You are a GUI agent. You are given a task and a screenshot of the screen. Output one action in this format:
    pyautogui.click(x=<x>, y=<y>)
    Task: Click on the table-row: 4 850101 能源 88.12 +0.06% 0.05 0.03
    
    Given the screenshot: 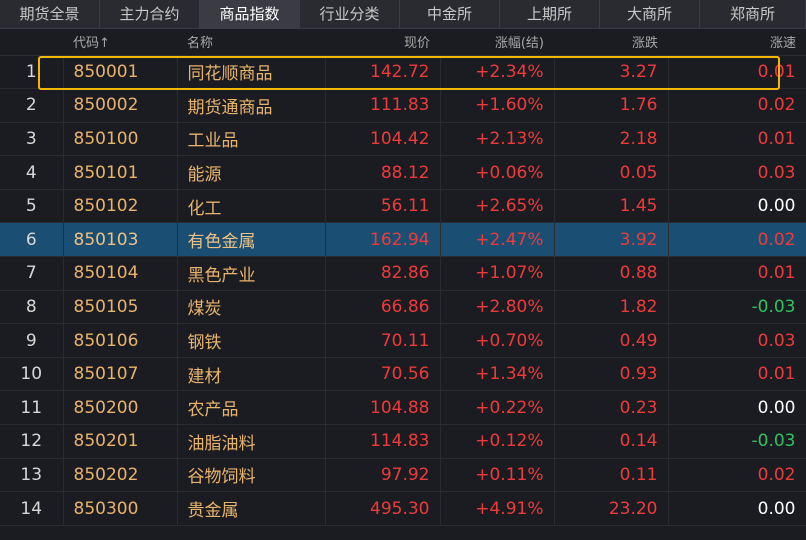 What is the action you would take?
    pyautogui.click(x=403, y=172)
    